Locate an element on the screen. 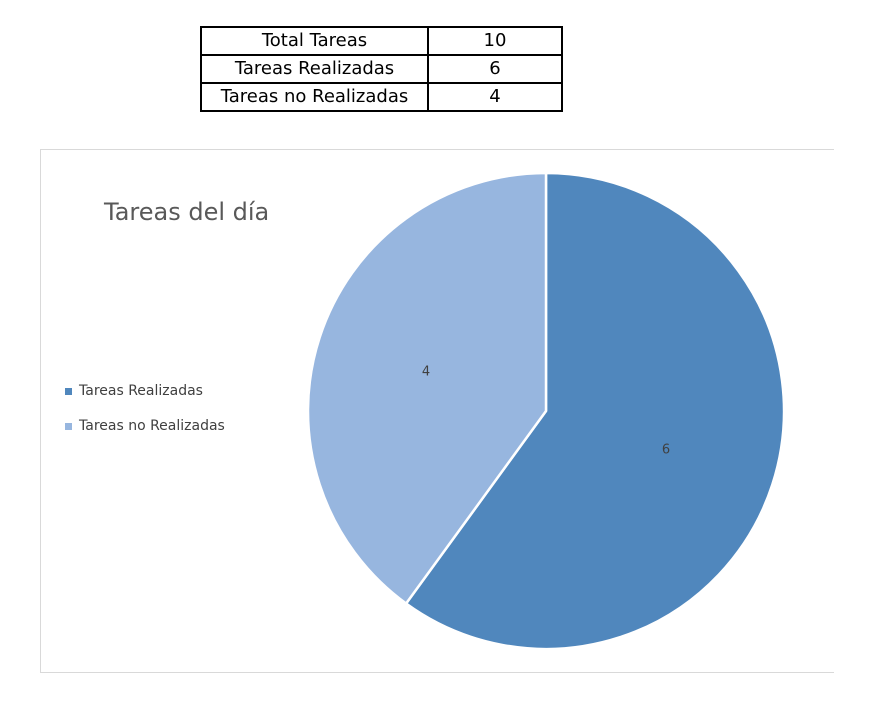 Image resolution: width=893 pixels, height=701 pixels. chart-legend: Tareas Realizadas Tareas no Realizadas is located at coordinates (145, 417).